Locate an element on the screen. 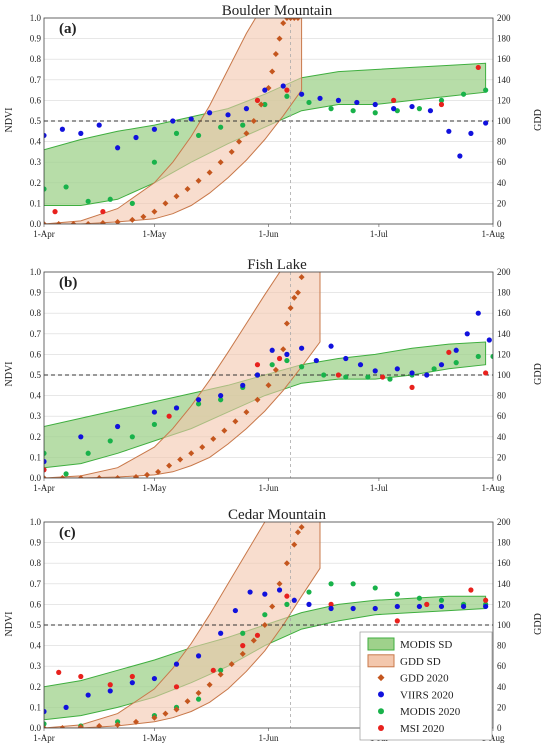 This screenshot has height=756, width=550. viirs-swatch is located at coordinates (381, 694).